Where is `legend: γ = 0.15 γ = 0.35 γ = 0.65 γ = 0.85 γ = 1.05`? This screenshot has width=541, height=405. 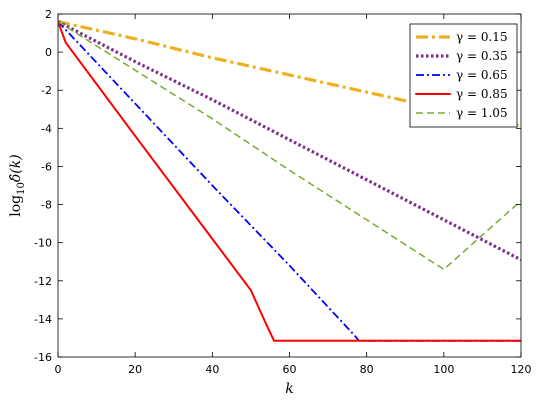
legend: γ = 0.15 γ = 0.35 γ = 0.65 γ = 0.85 γ = 1.05 is located at coordinates (463, 75).